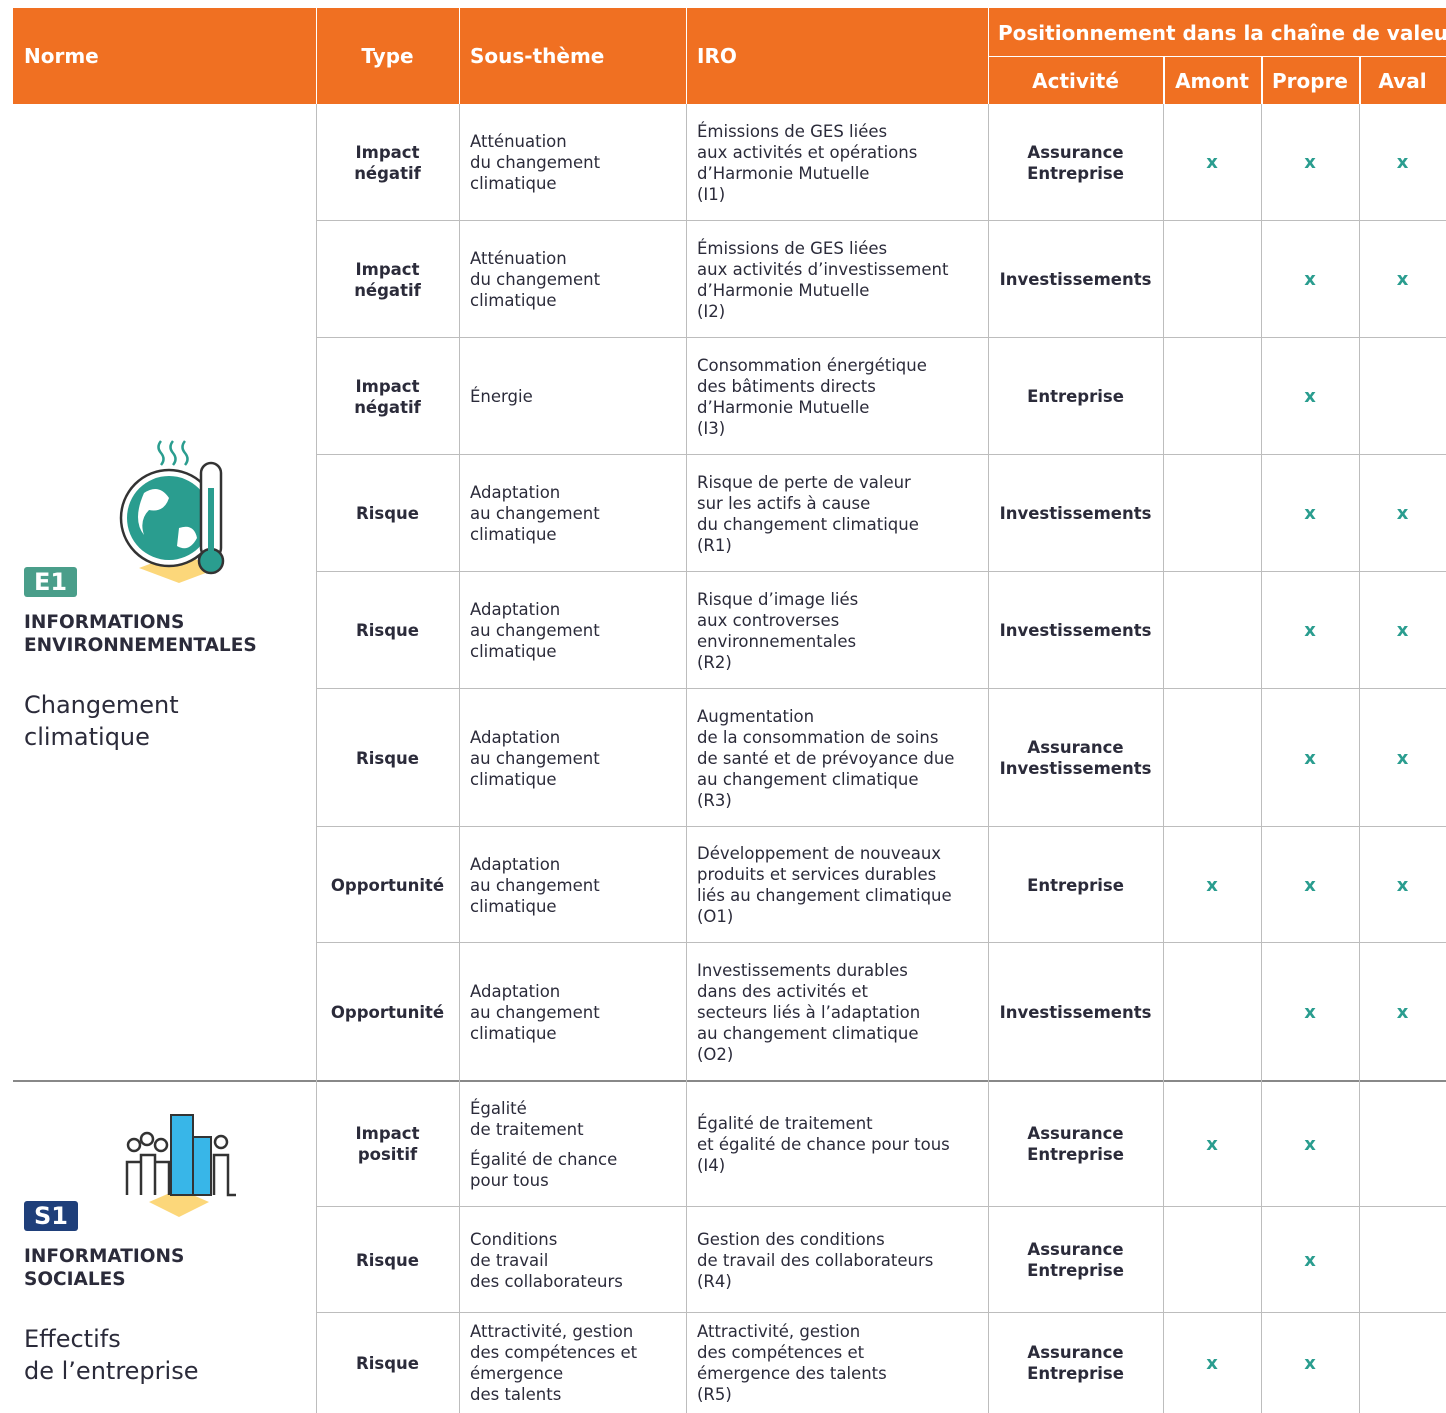  What do you see at coordinates (711, 1165) in the screenshot?
I see `iro-line: (I4)` at bounding box center [711, 1165].